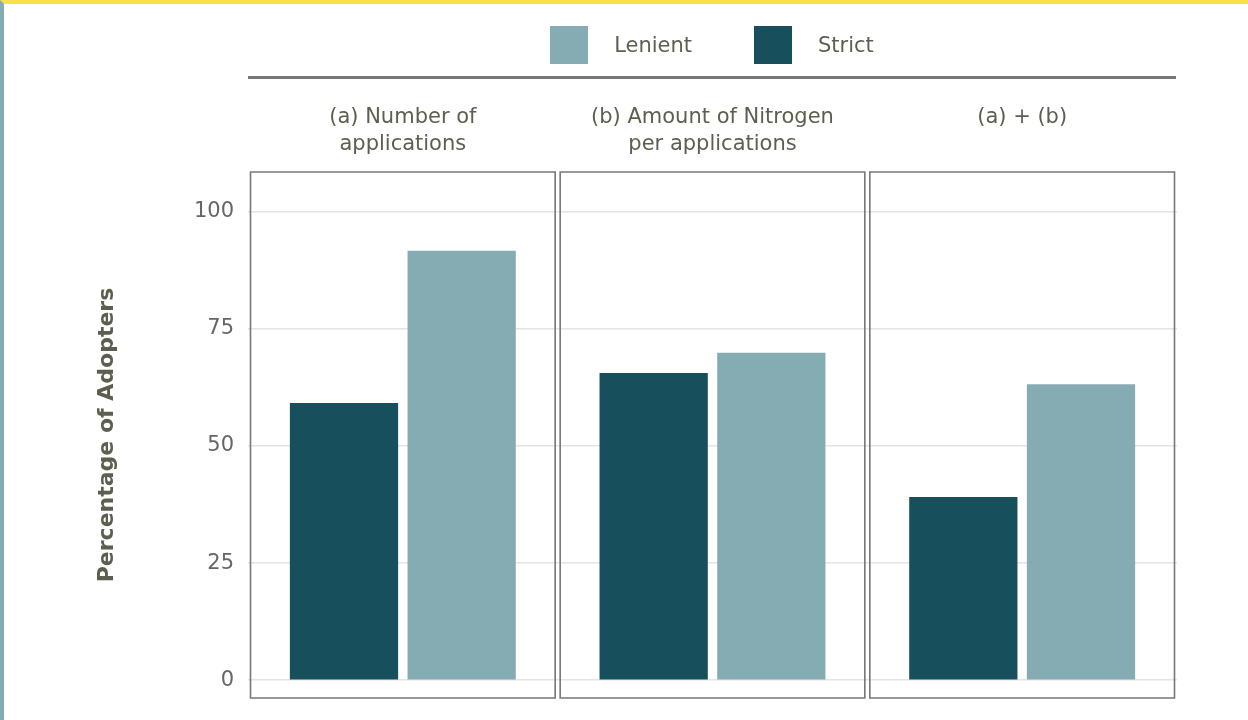 This screenshot has height=720, width=1248. Describe the element at coordinates (1022, 115) in the screenshot. I see `x-tick-label: (a) + (b)` at that location.